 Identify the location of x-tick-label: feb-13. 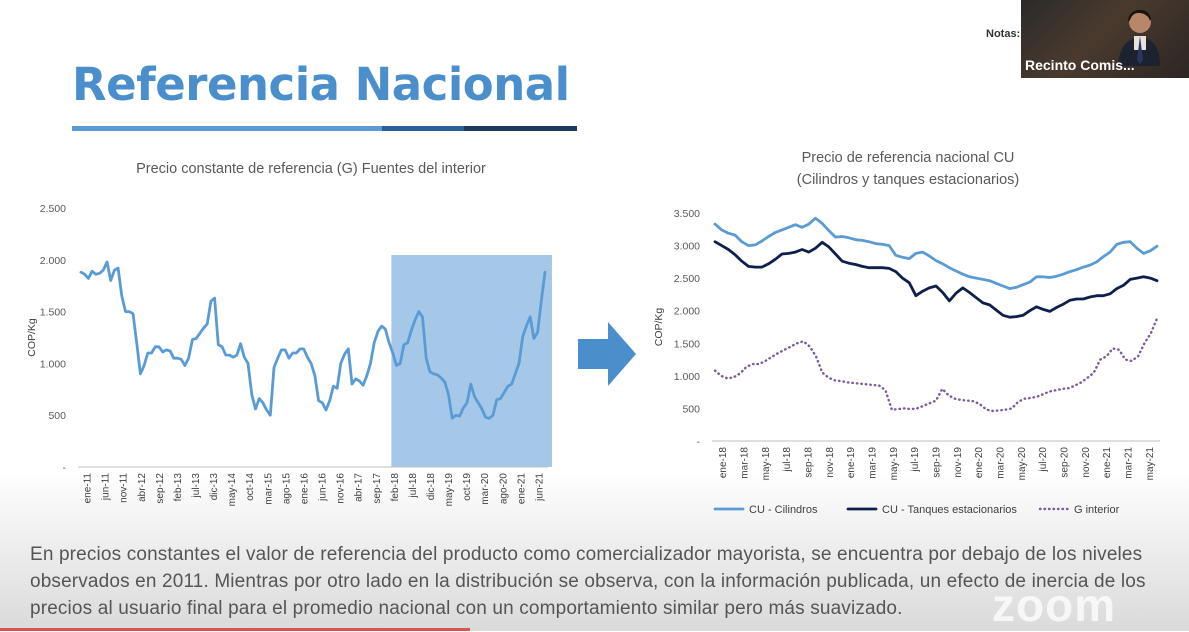
(178, 487).